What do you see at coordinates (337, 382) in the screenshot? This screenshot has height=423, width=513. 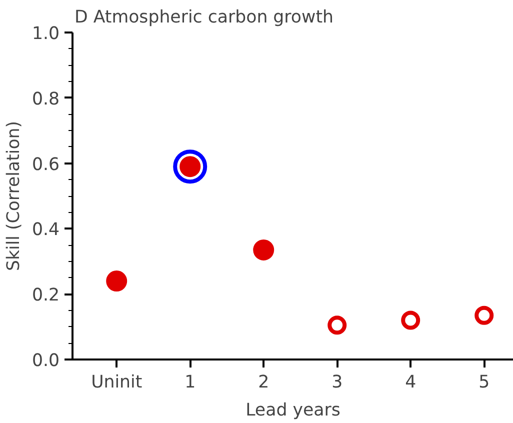 I see `x-tick-label: 3` at bounding box center [337, 382].